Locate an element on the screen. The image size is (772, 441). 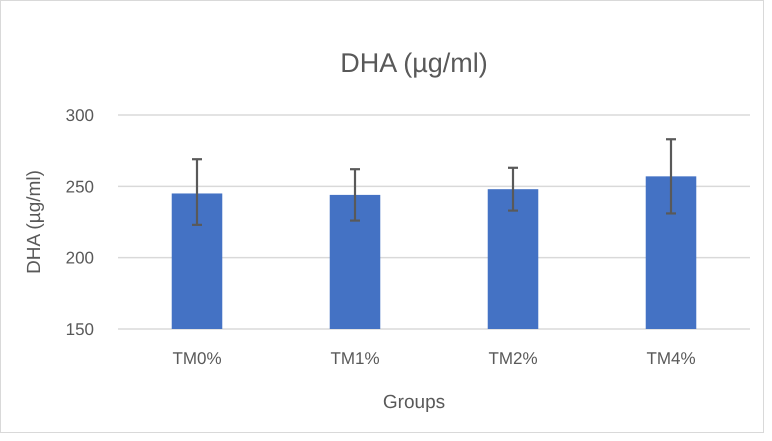
x-tick-label: TM1% is located at coordinates (355, 358).